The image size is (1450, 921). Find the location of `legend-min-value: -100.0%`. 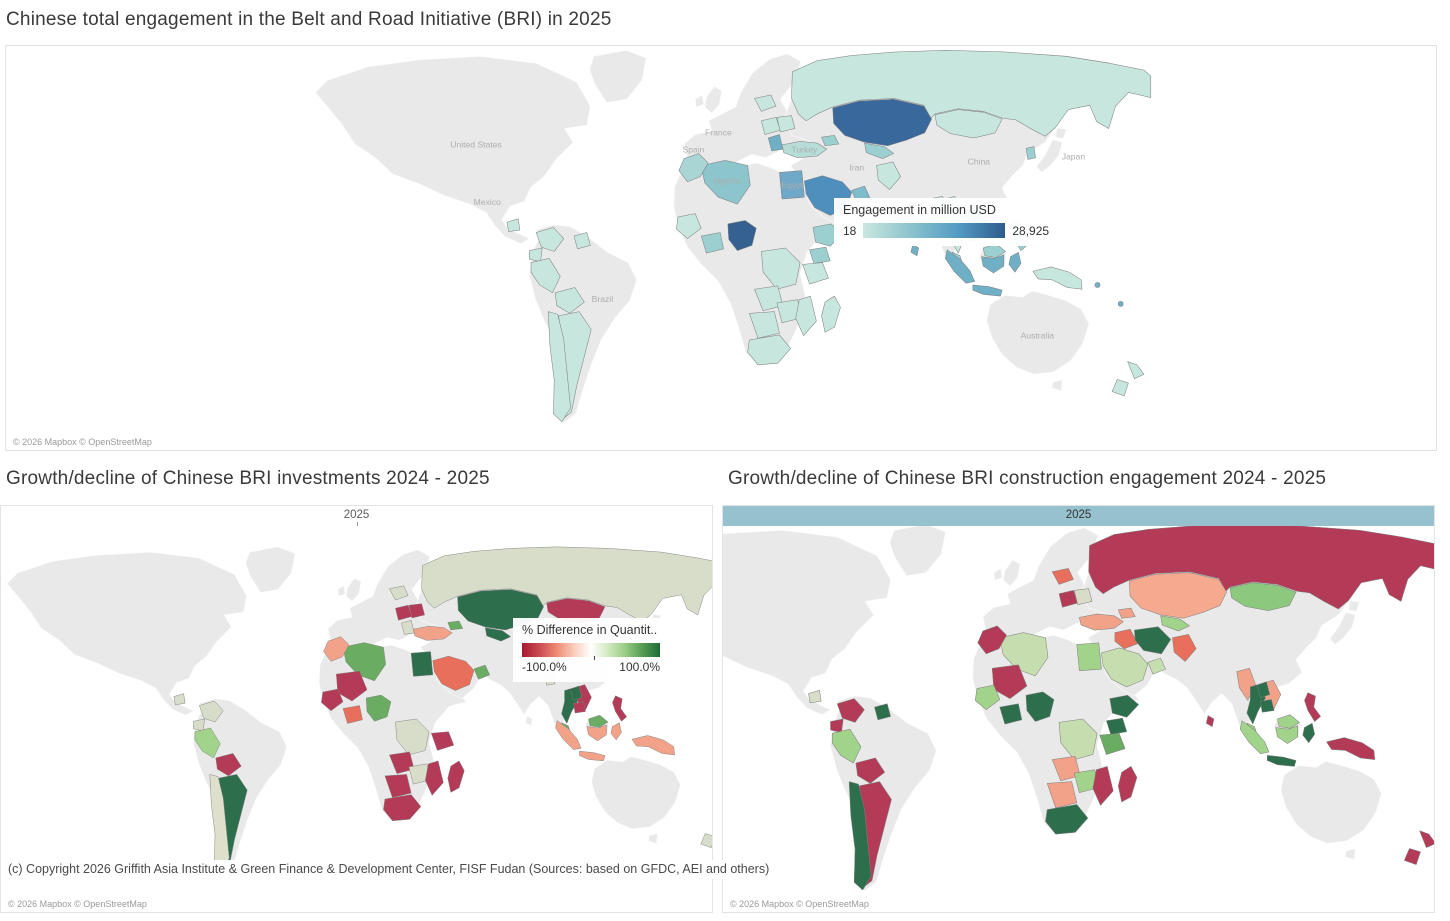

legend-min-value: -100.0% is located at coordinates (544, 667).